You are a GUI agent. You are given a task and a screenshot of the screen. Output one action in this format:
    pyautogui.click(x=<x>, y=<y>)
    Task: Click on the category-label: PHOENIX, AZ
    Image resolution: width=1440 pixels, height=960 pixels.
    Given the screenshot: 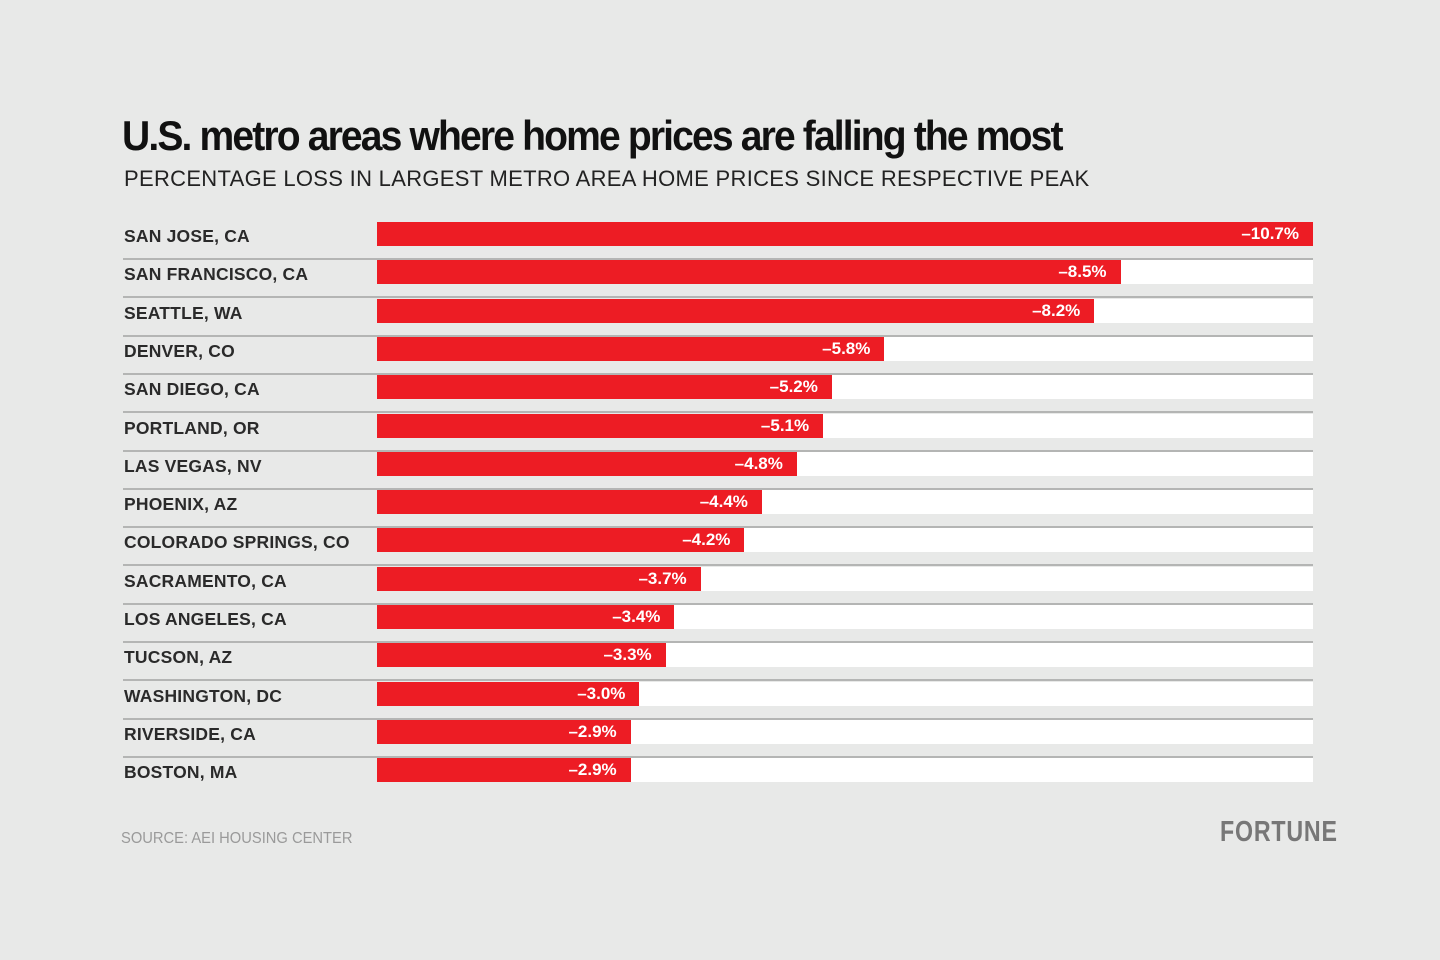 What is the action you would take?
    pyautogui.click(x=181, y=504)
    